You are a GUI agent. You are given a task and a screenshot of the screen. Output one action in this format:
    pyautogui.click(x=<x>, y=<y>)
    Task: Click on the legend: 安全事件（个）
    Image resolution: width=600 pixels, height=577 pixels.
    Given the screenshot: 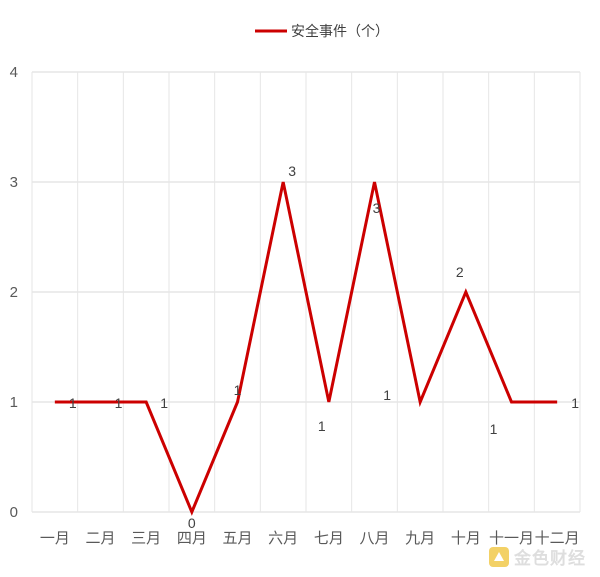 What is the action you would take?
    pyautogui.click(x=322, y=31)
    